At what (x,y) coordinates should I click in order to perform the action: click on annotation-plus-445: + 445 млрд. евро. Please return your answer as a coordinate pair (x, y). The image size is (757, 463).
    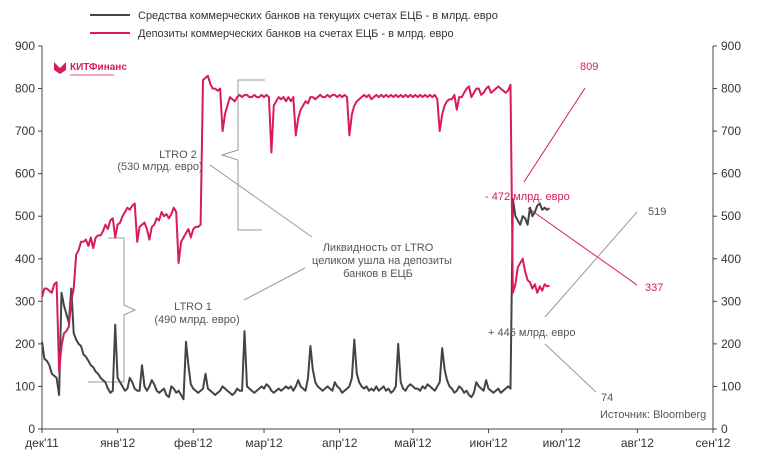
    Looking at the image, I should click on (531, 333).